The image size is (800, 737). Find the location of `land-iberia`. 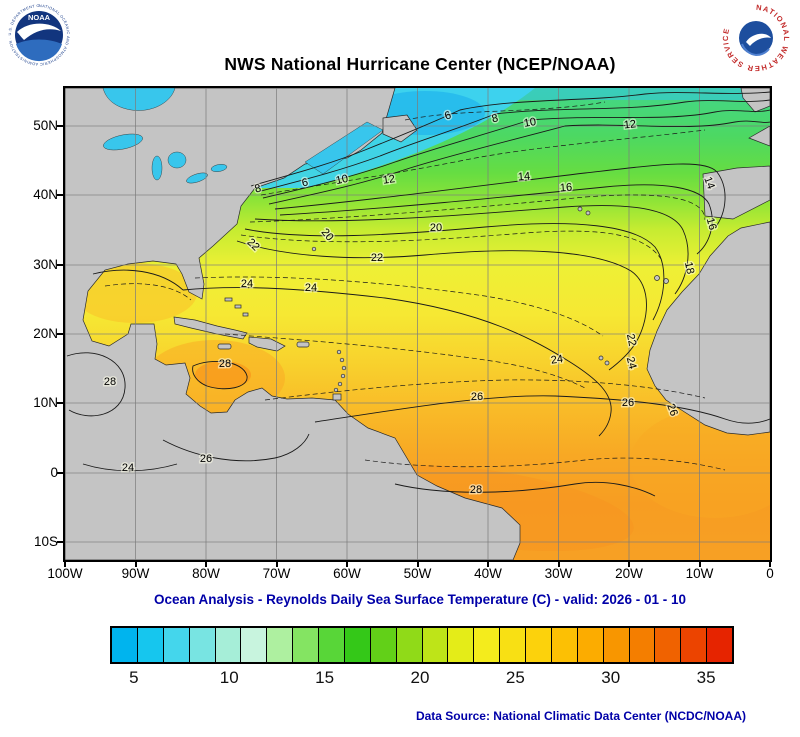

land-iberia is located at coordinates (736, 192).